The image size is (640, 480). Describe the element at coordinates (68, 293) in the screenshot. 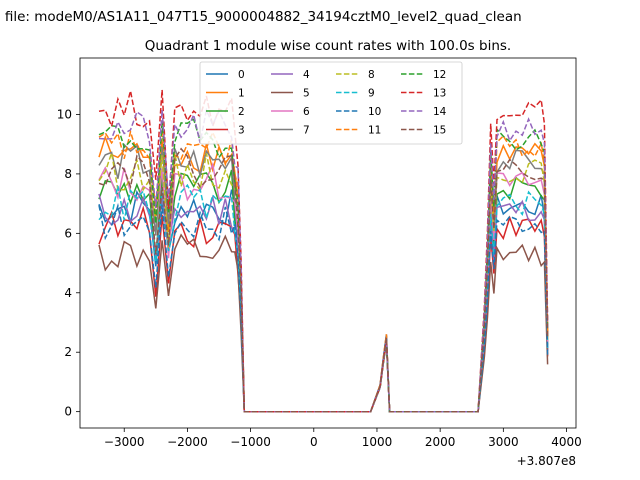

I see `y-tick-label: 4` at that location.